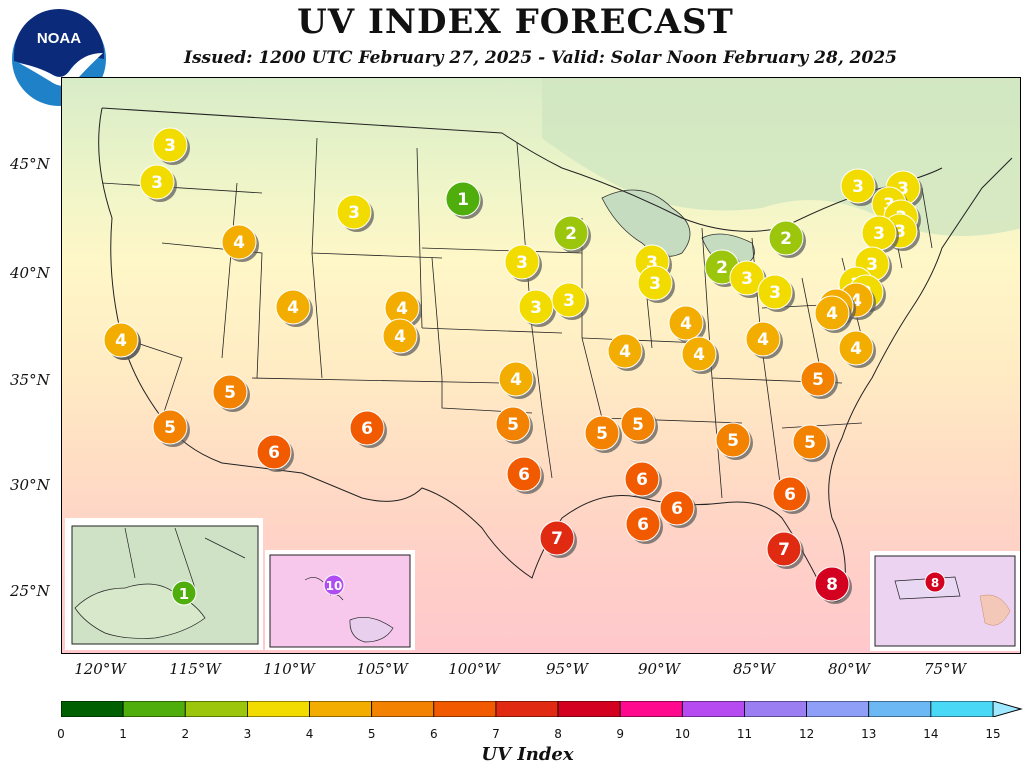  What do you see at coordinates (340, 600) in the screenshot?
I see `hawaii-inset: 10` at bounding box center [340, 600].